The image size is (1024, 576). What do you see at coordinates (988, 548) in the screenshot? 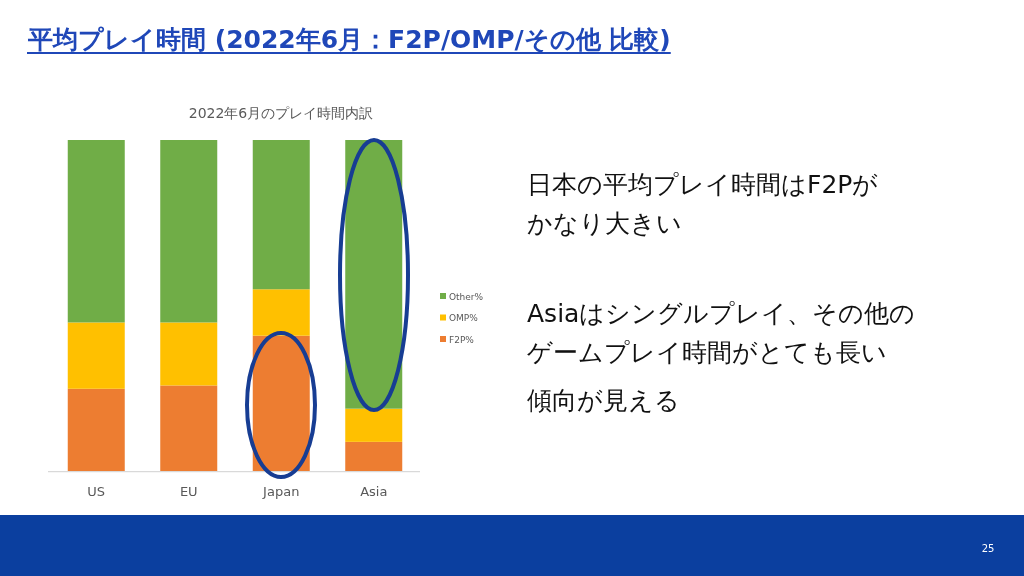
I see `text: 25` at bounding box center [988, 548].